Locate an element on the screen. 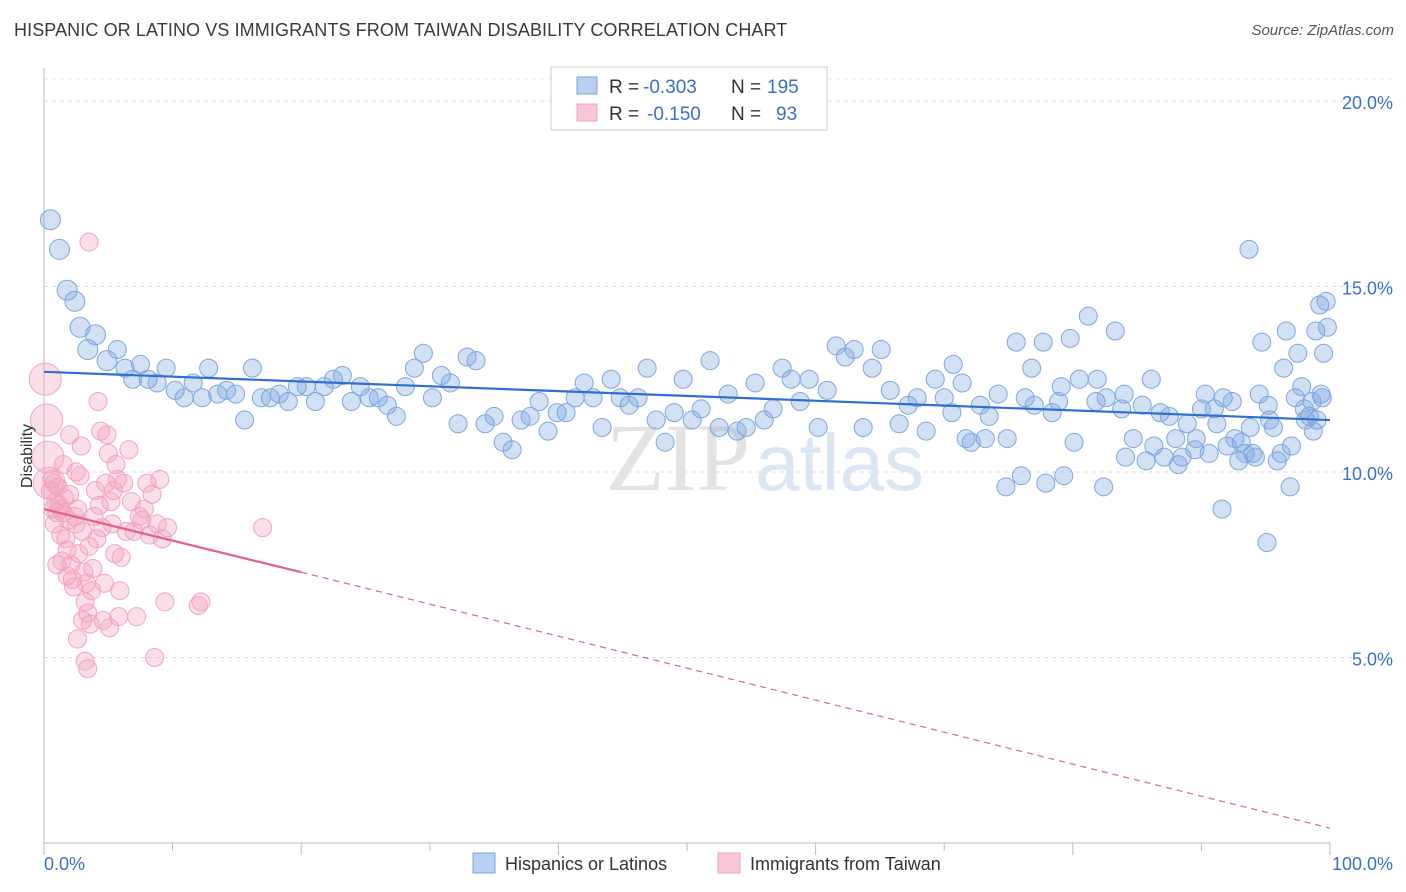 This screenshot has height=892, width=1406. y-axis-label: Disability is located at coordinates (27, 456).